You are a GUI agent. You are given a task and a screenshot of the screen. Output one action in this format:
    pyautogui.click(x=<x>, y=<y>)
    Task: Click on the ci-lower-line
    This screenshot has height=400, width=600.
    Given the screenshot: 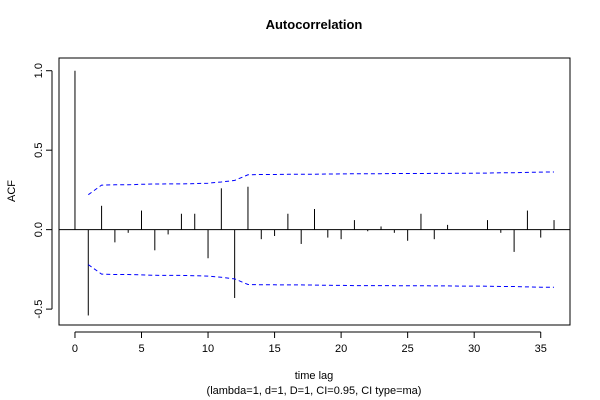 What is the action you would take?
    pyautogui.click(x=321, y=276)
    